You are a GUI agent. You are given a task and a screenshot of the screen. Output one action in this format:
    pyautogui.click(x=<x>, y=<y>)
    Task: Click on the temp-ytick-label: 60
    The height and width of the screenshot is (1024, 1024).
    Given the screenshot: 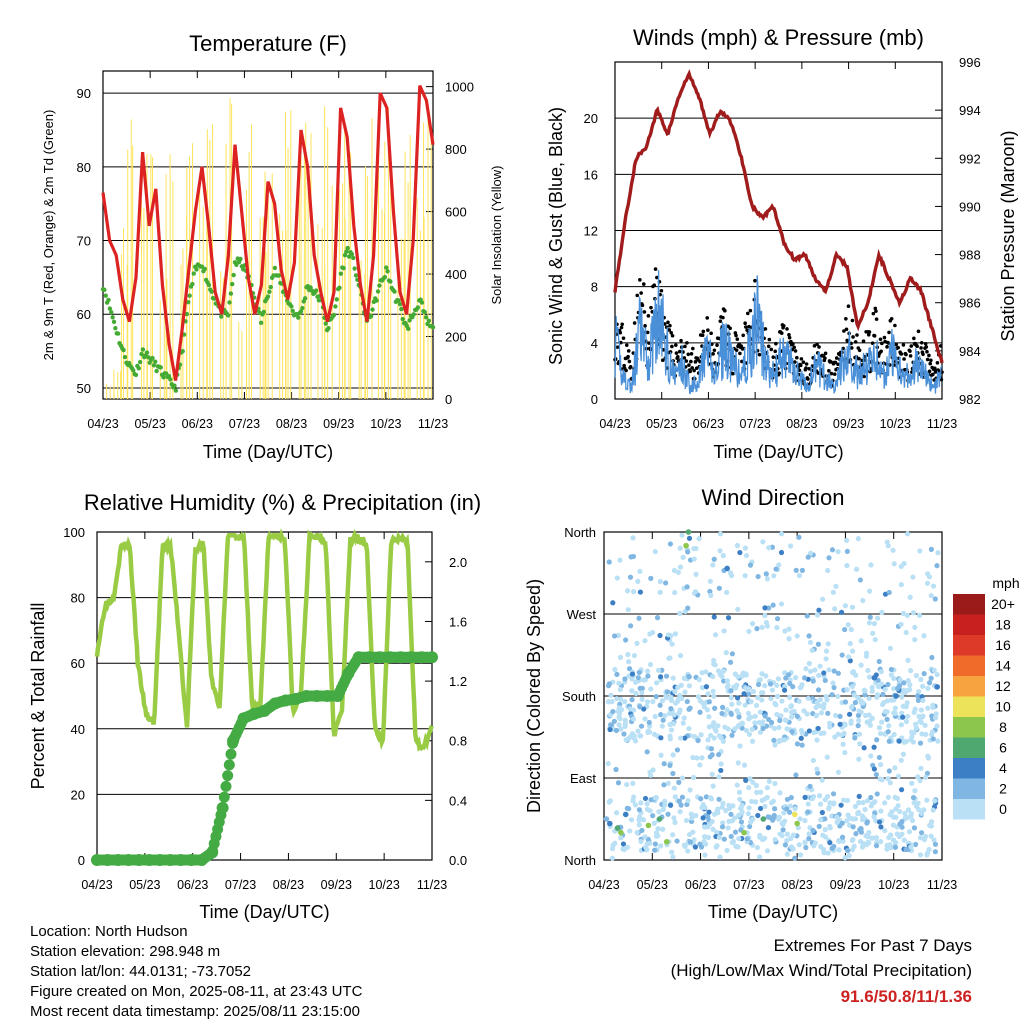 What is the action you would take?
    pyautogui.click(x=84, y=314)
    